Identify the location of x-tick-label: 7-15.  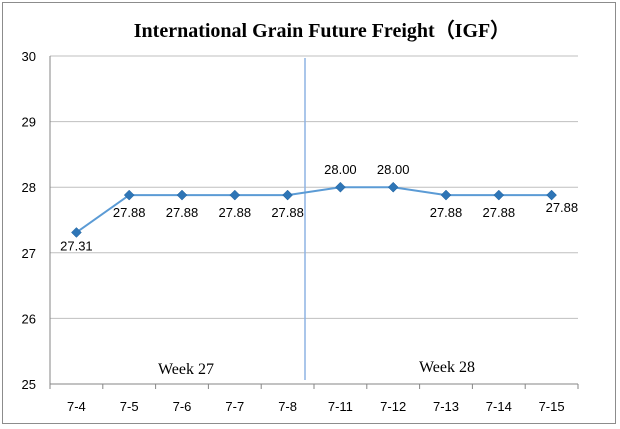
(552, 406).